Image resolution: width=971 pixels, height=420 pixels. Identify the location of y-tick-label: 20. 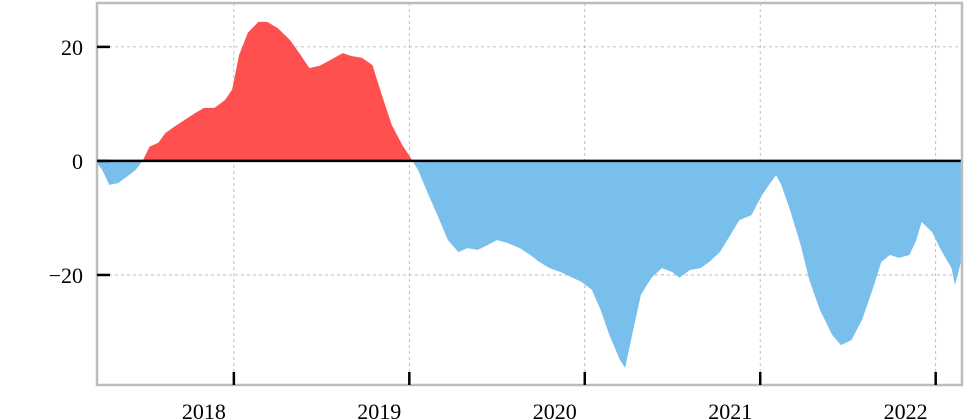
(72, 47).